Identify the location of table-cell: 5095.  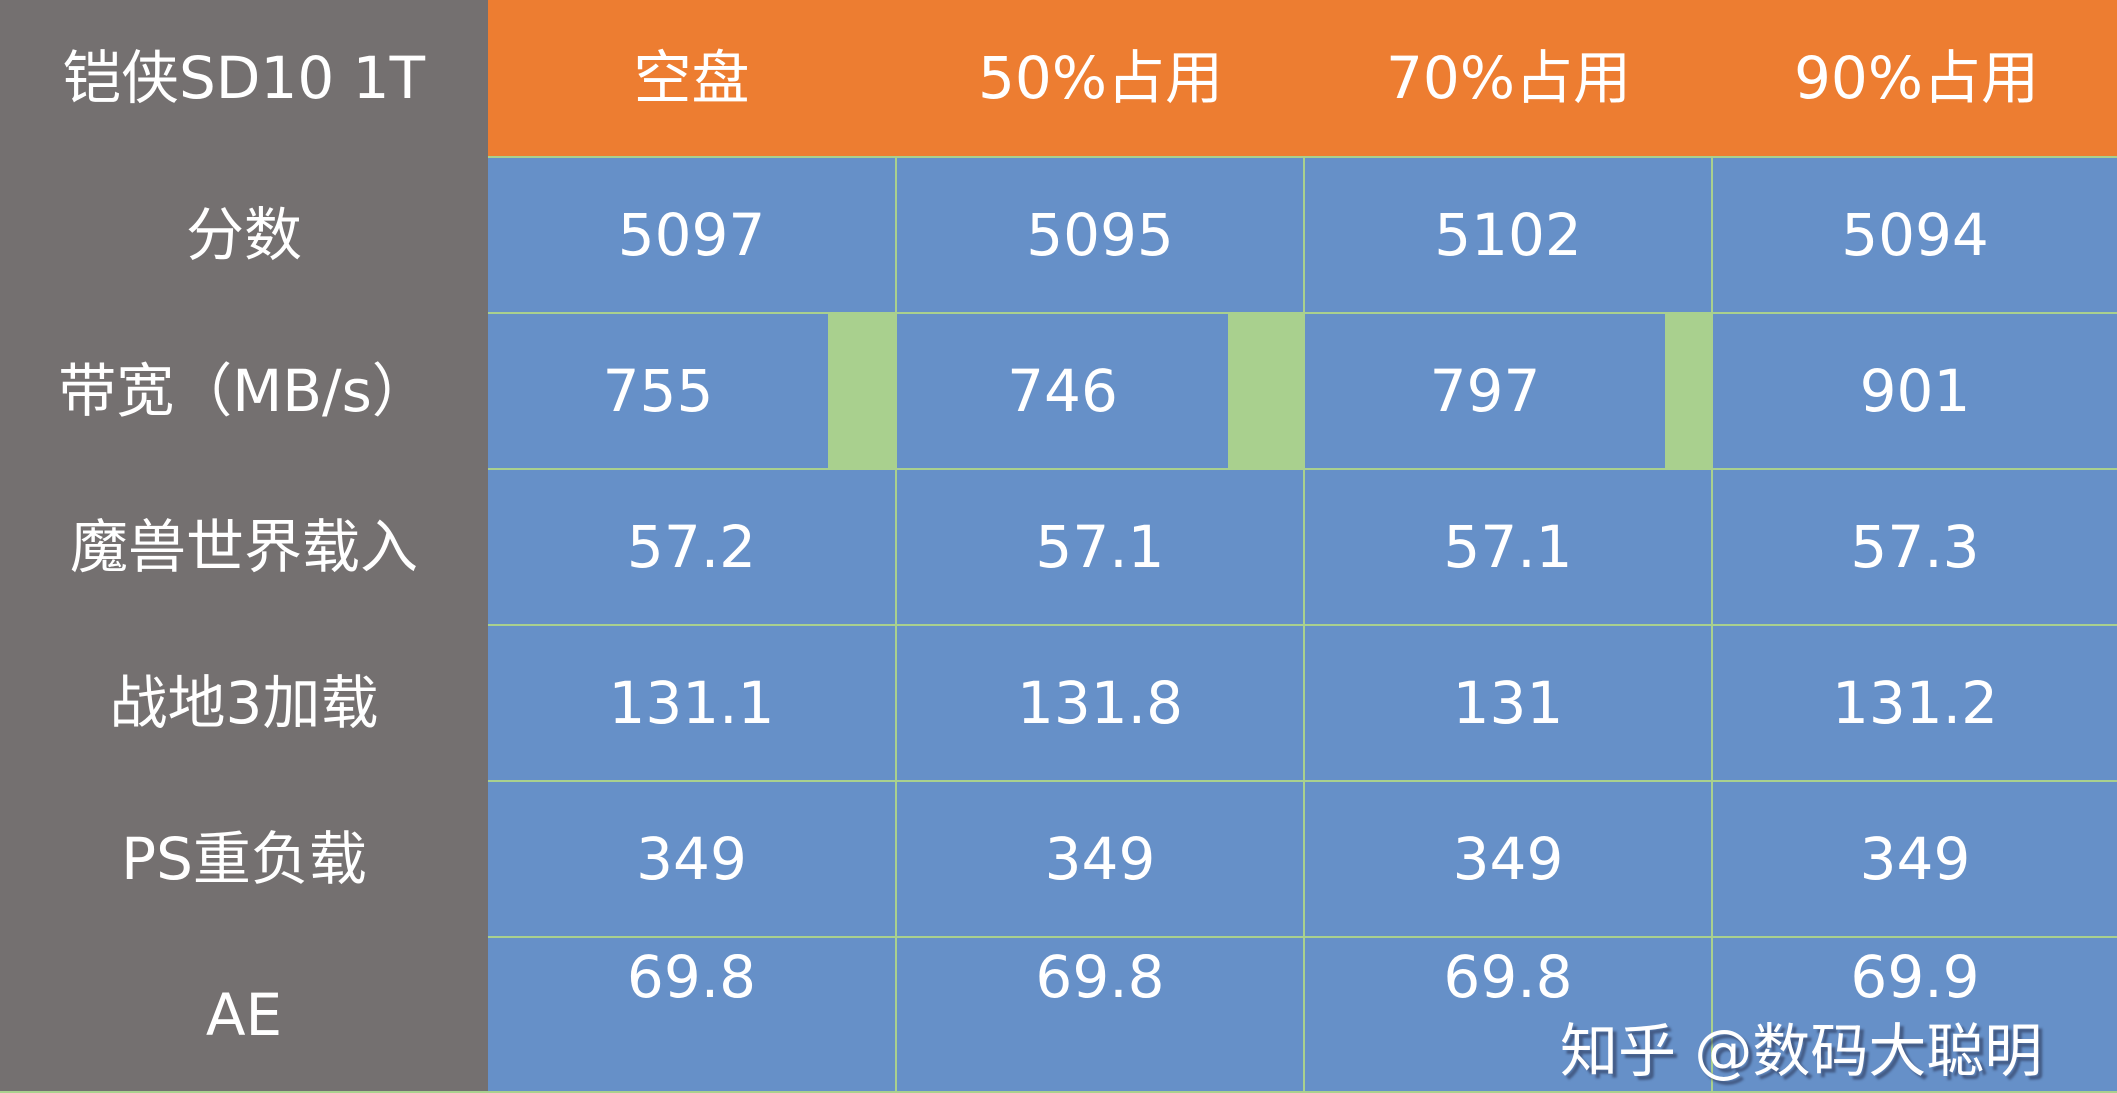
(1100, 235).